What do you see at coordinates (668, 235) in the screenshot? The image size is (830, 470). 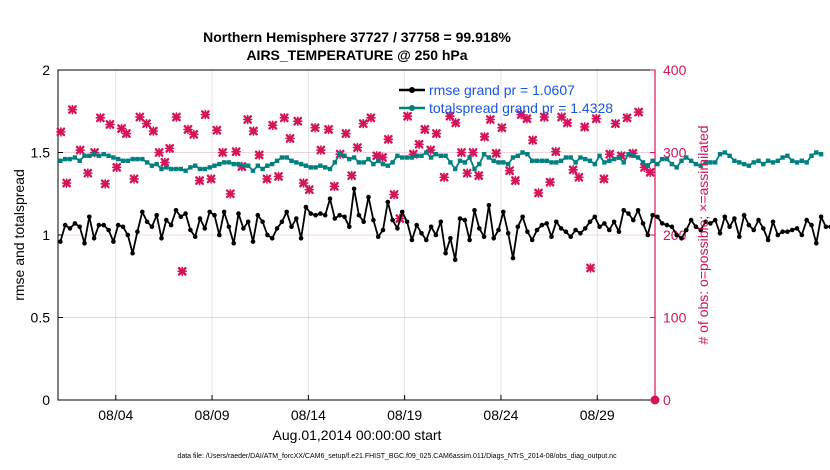 I see `right-axis-ticks: 0100200300400` at bounding box center [668, 235].